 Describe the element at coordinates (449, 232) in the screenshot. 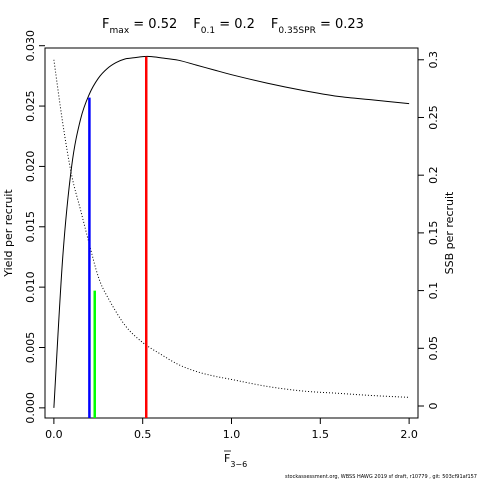

I see `y2-axis-title: SSB per recruit` at that location.